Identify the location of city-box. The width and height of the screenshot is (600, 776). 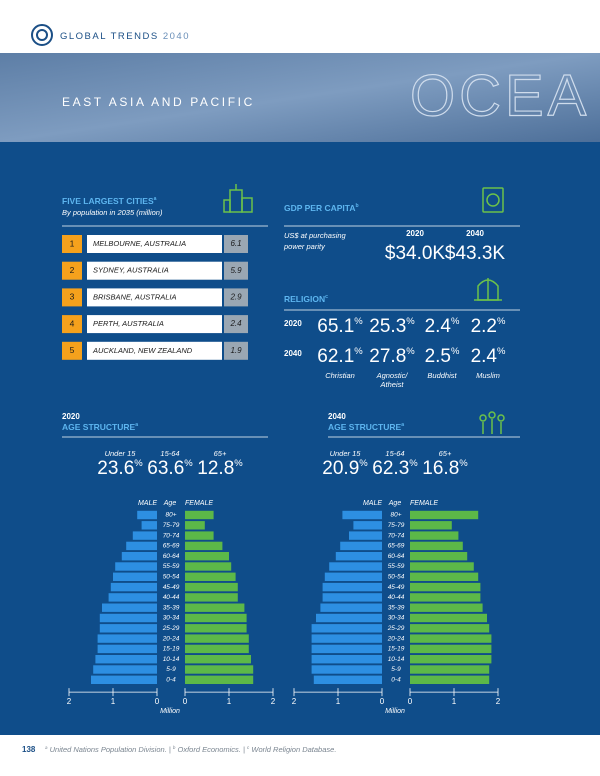
(154, 270).